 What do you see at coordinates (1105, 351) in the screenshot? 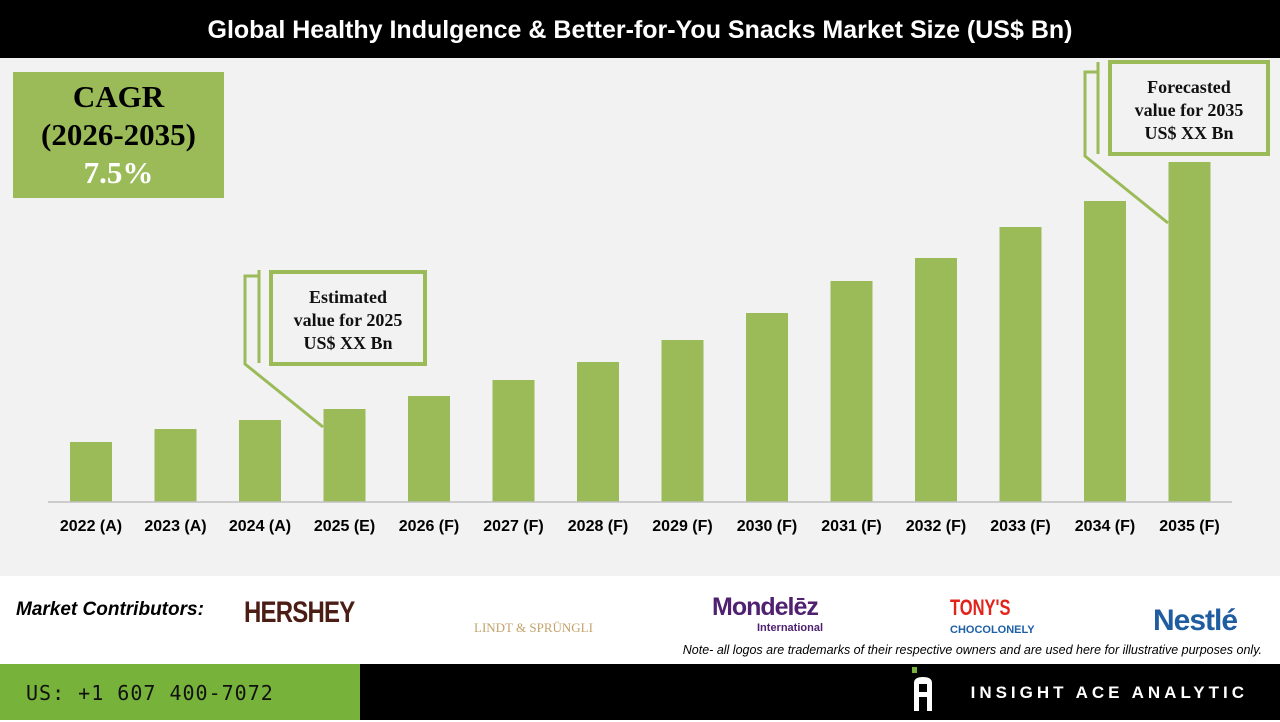
I see `bar-2034-f-` at bounding box center [1105, 351].